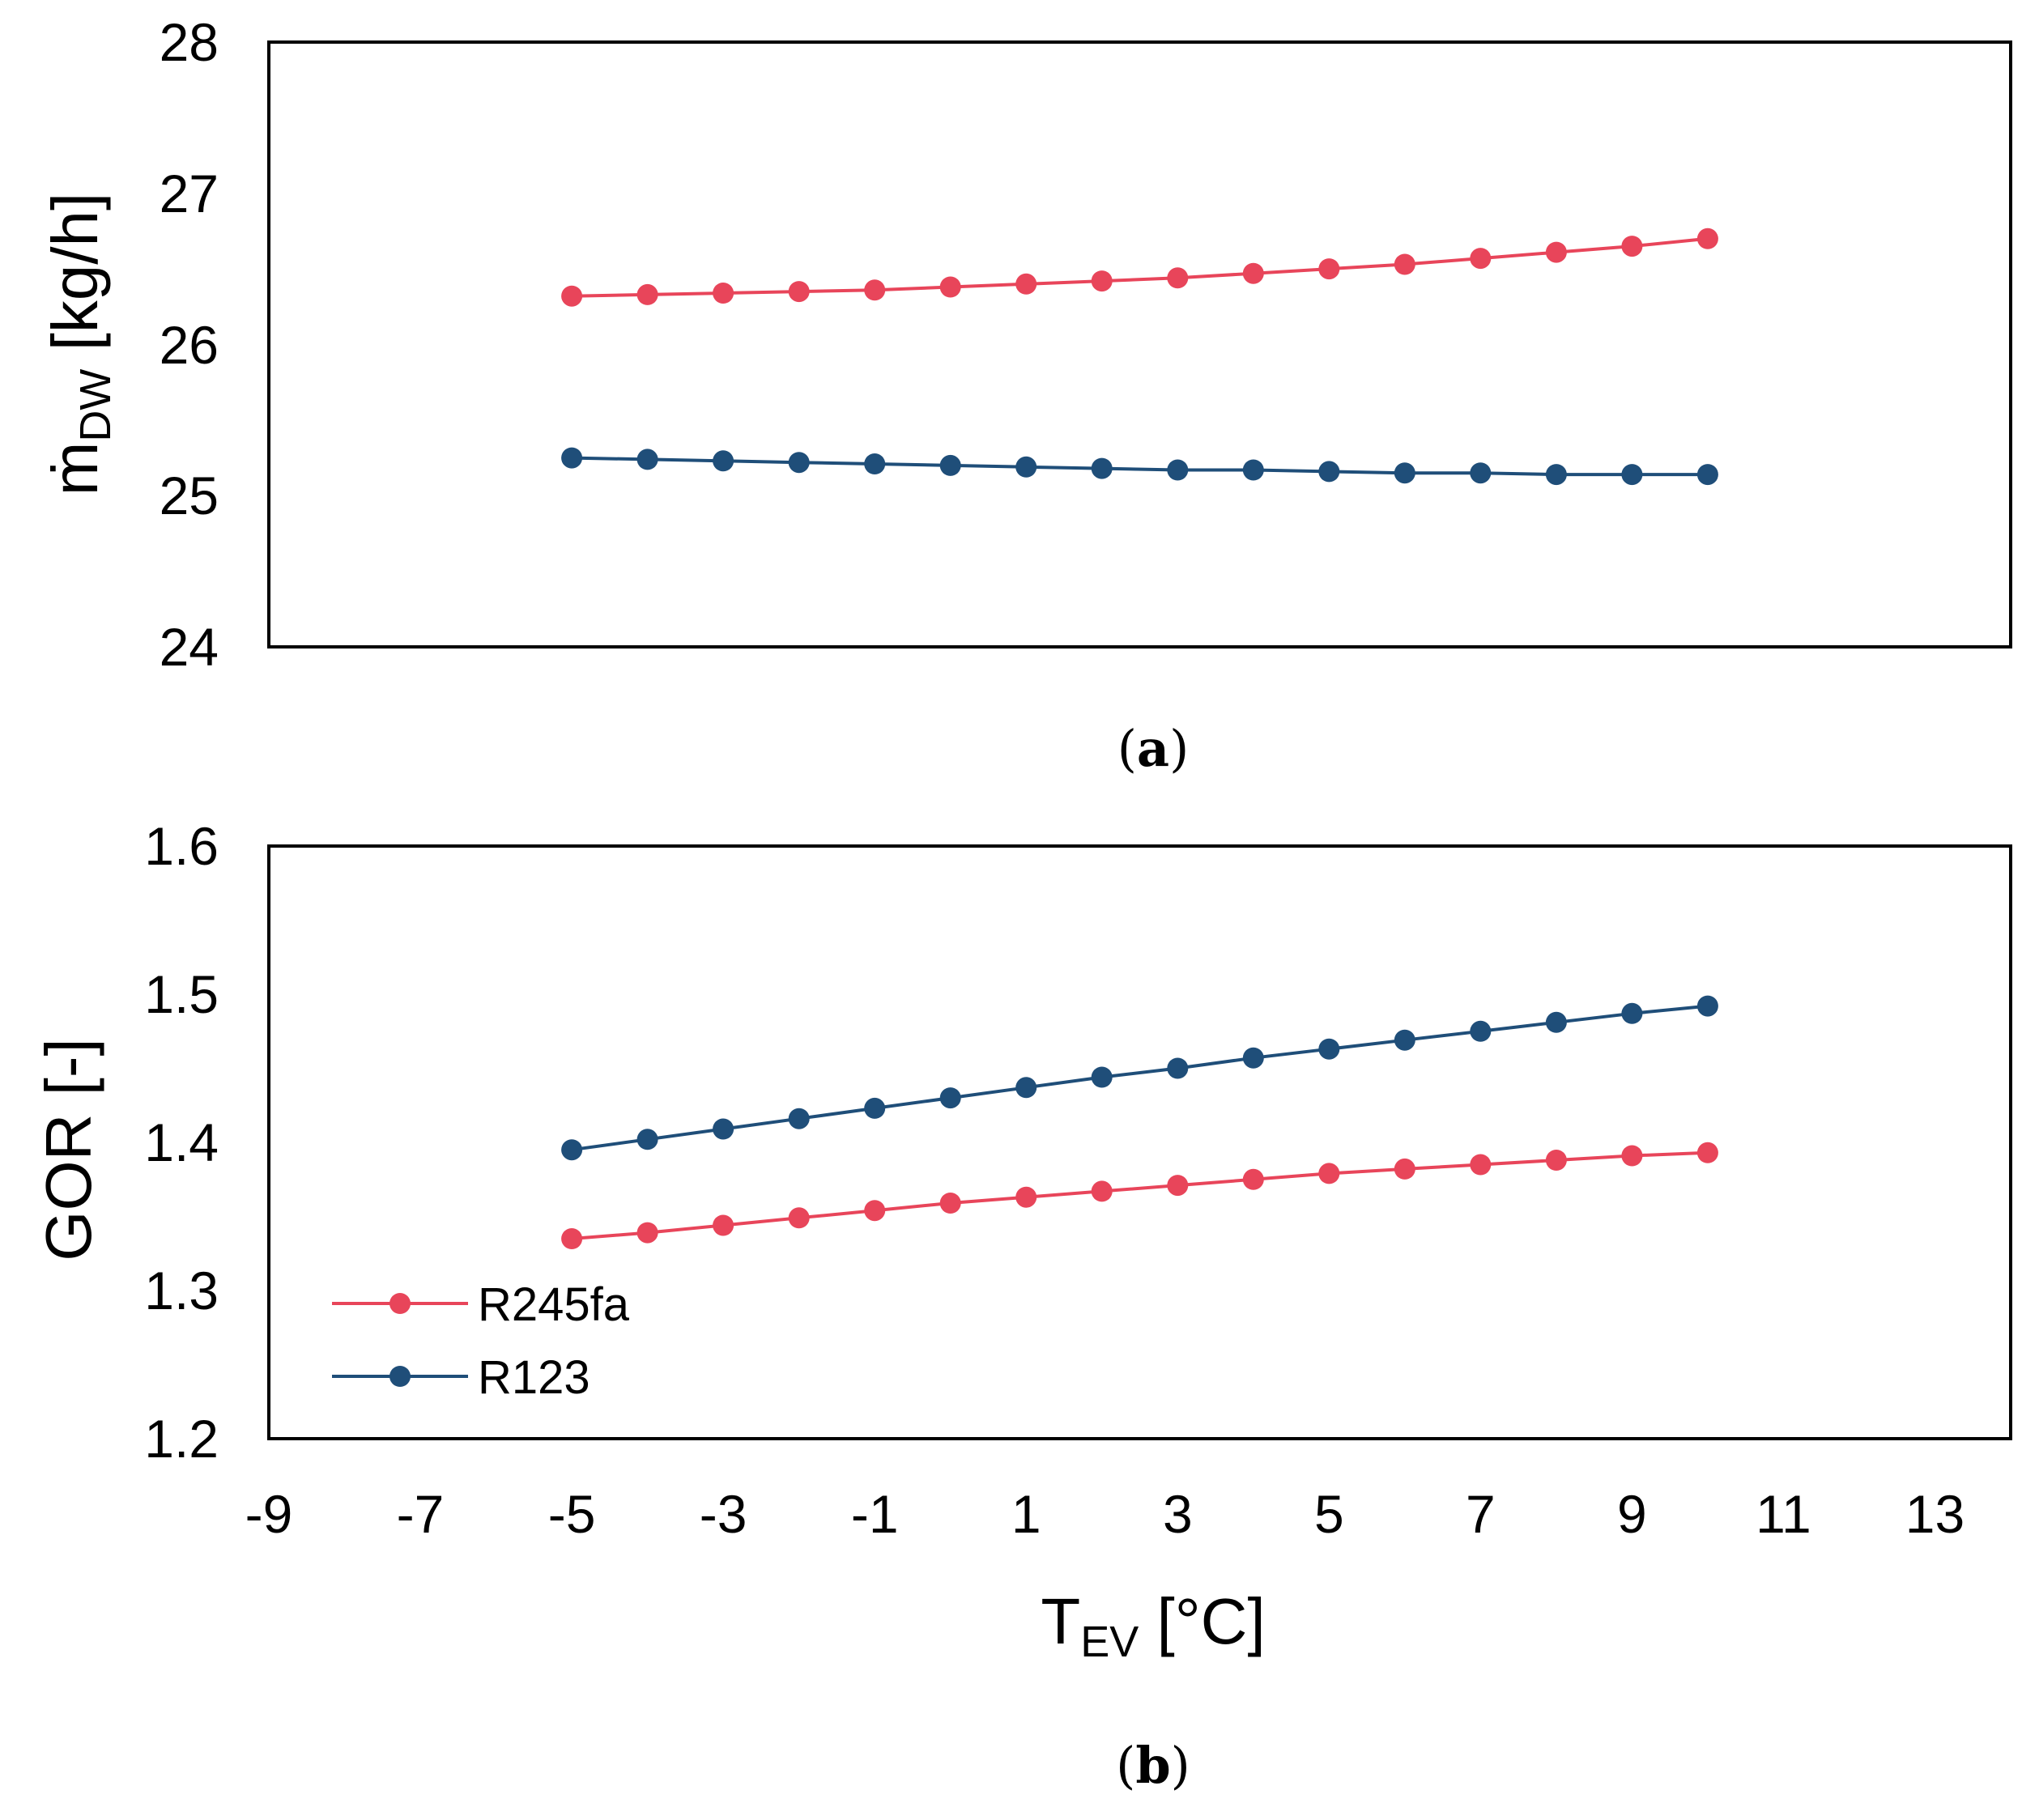 The width and height of the screenshot is (2039, 1820). Describe the element at coordinates (1783, 1514) in the screenshot. I see `x-tick-label: 11` at that location.